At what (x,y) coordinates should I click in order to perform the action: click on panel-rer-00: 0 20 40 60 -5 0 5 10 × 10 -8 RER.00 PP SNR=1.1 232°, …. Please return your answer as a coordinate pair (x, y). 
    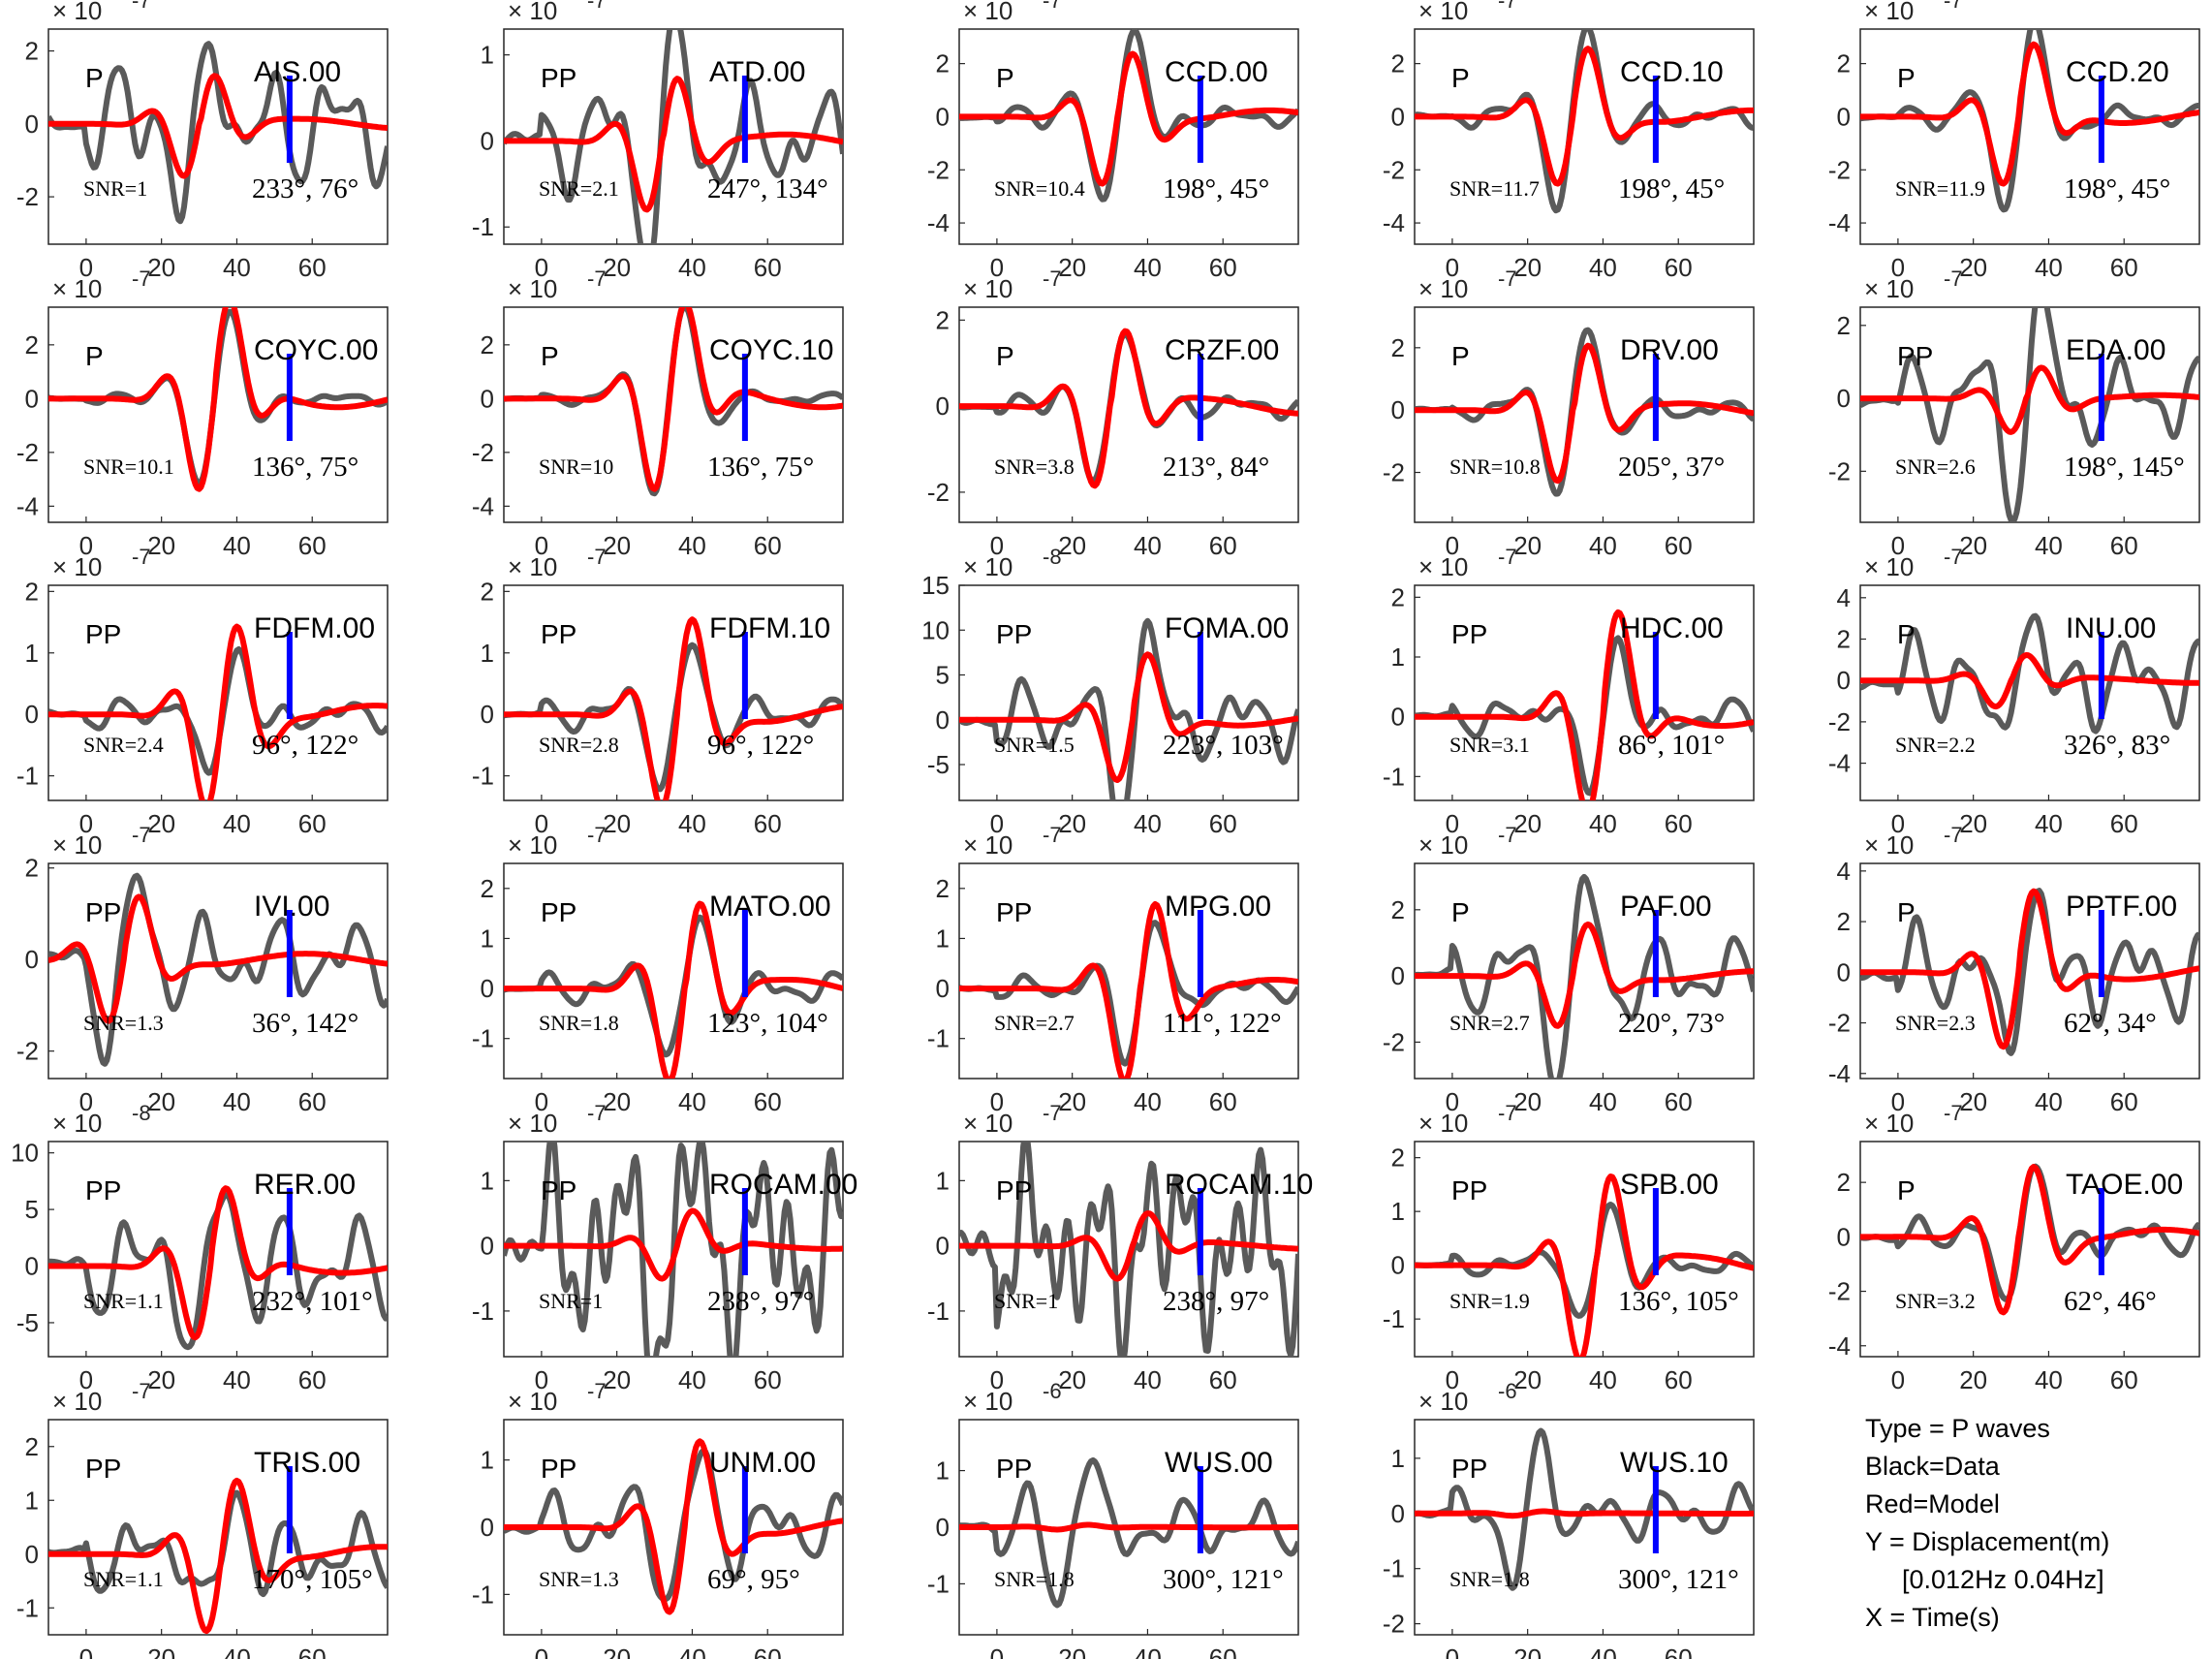
    Looking at the image, I should click on (200, 1247).